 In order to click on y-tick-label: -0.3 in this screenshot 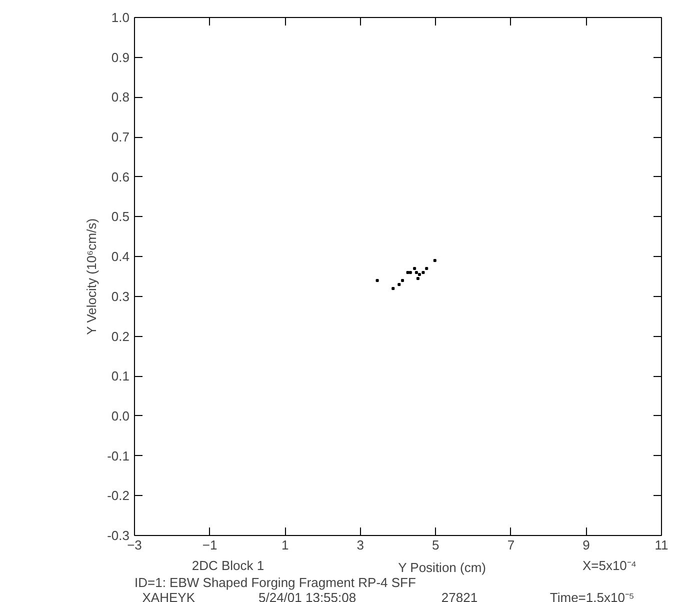, I will do `click(118, 535)`.